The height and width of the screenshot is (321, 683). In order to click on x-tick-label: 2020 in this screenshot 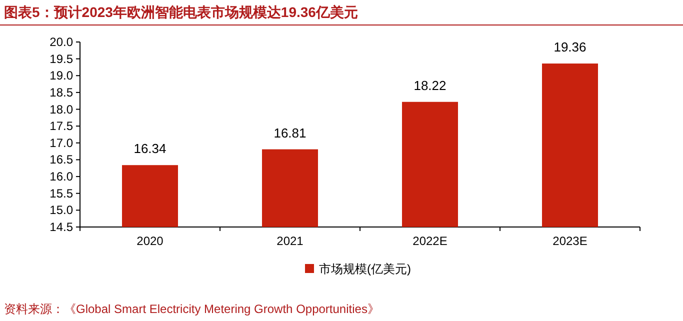, I will do `click(150, 241)`.